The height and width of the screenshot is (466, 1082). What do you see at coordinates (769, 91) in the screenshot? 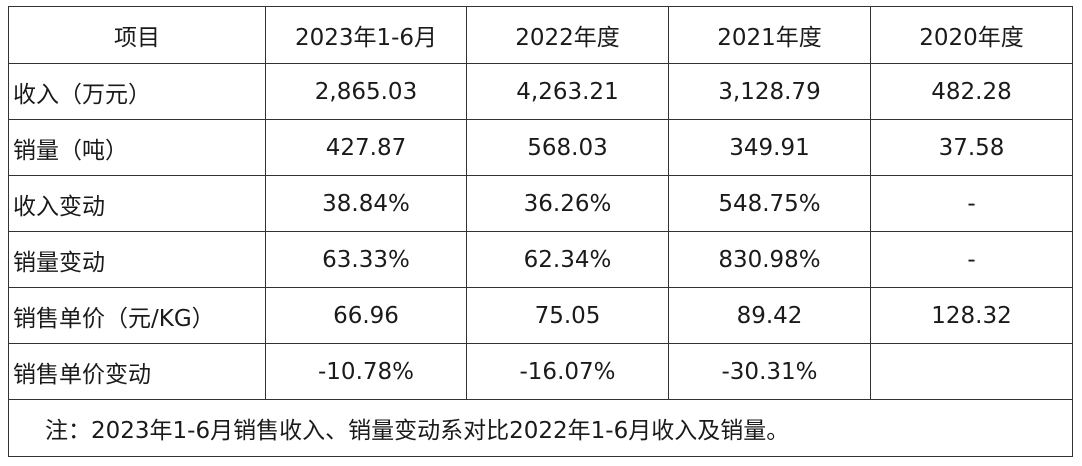
I see `table-cell: 3,128.79` at bounding box center [769, 91].